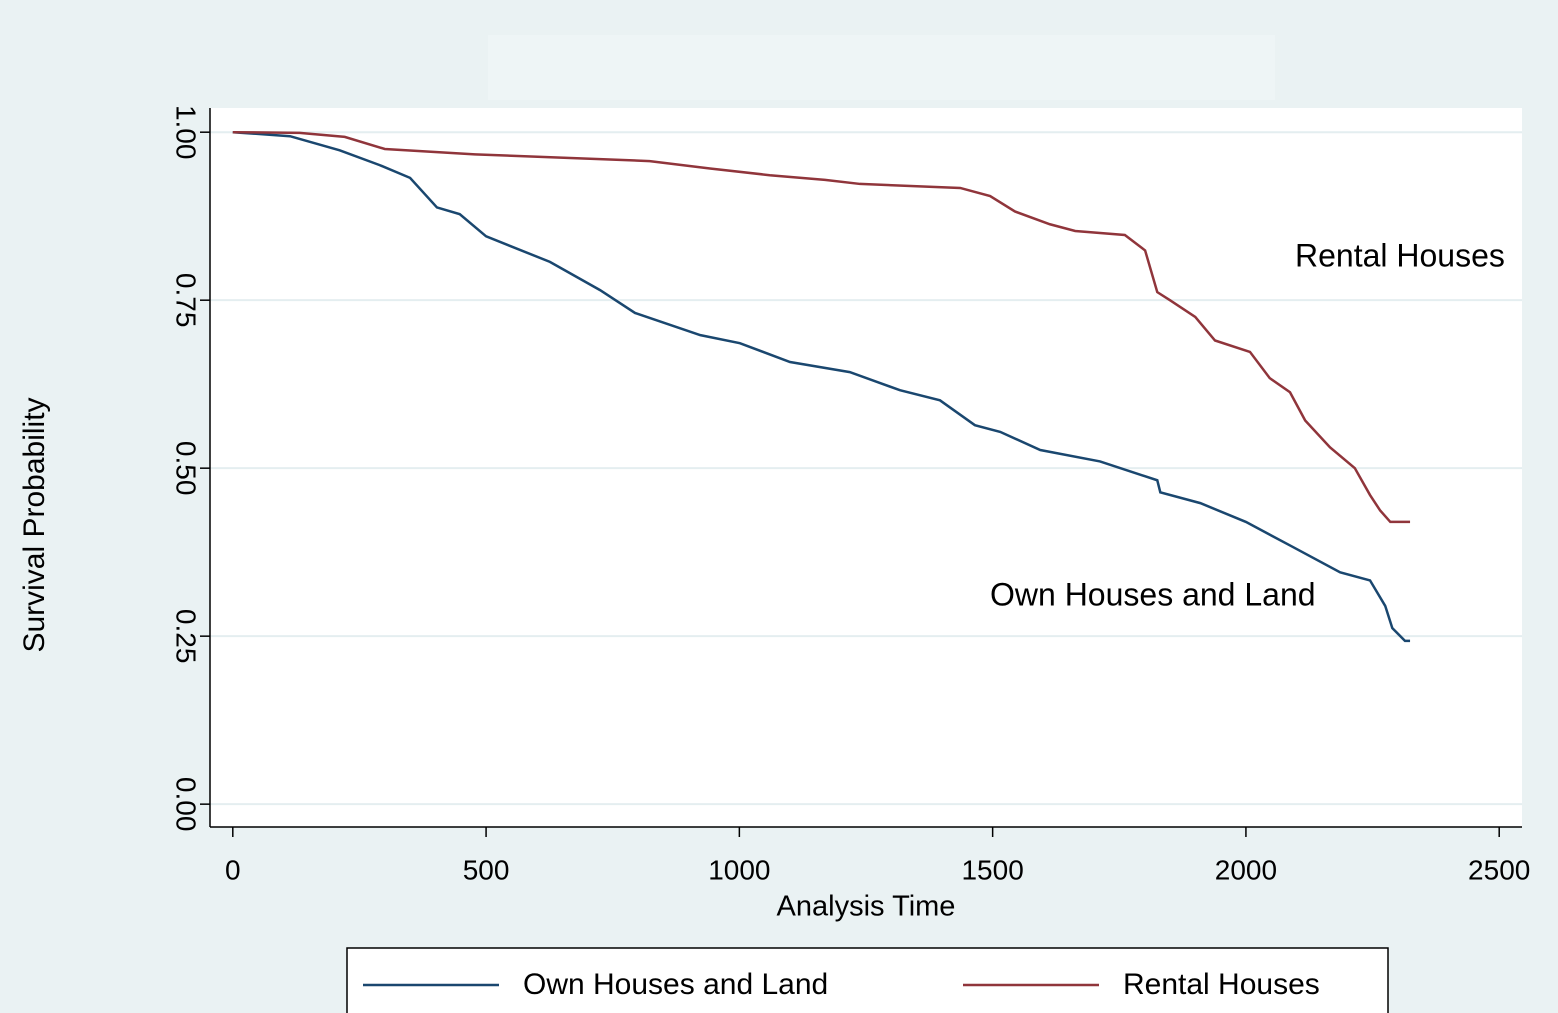 This screenshot has width=1558, height=1013. What do you see at coordinates (867, 980) in the screenshot?
I see `legend` at bounding box center [867, 980].